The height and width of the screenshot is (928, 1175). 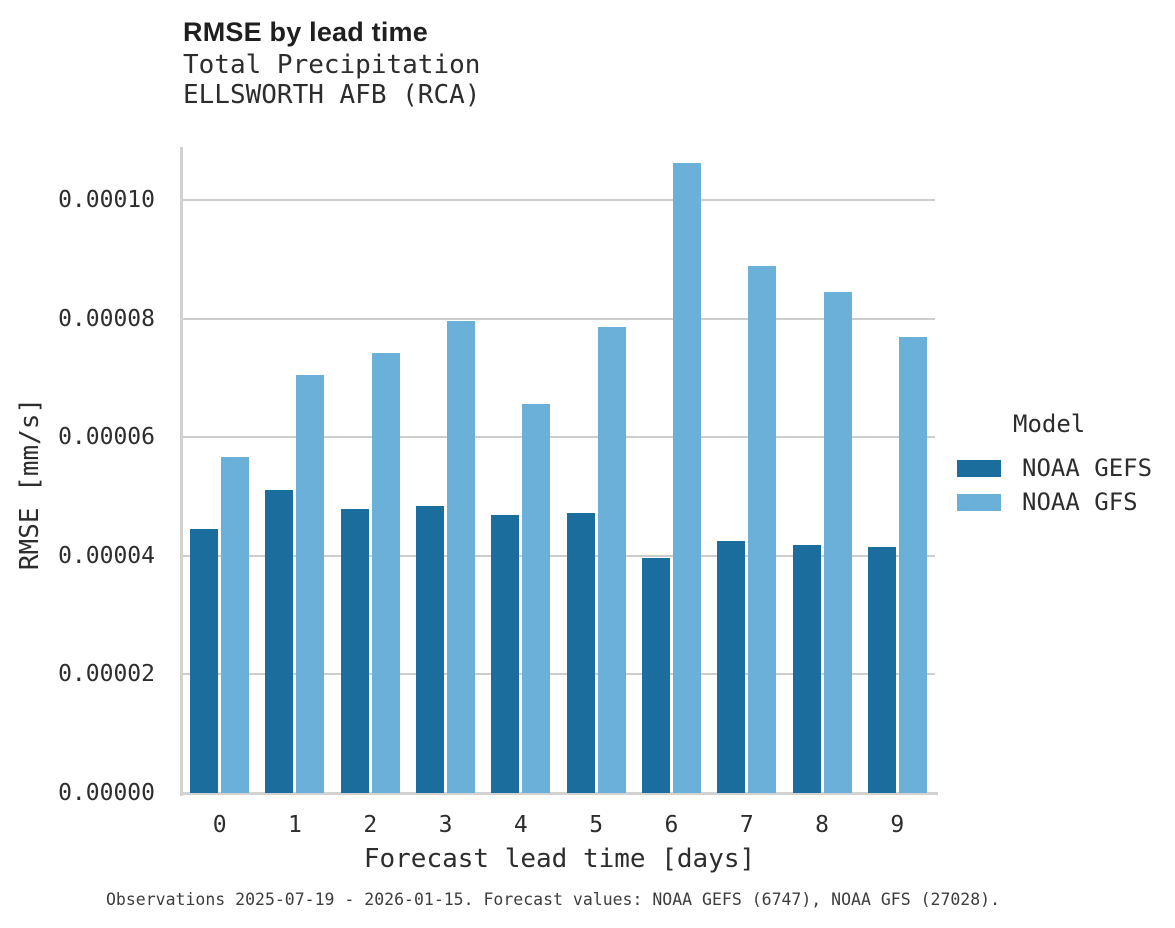 What do you see at coordinates (979, 468) in the screenshot?
I see `legend-swatch-noaa-gefs` at bounding box center [979, 468].